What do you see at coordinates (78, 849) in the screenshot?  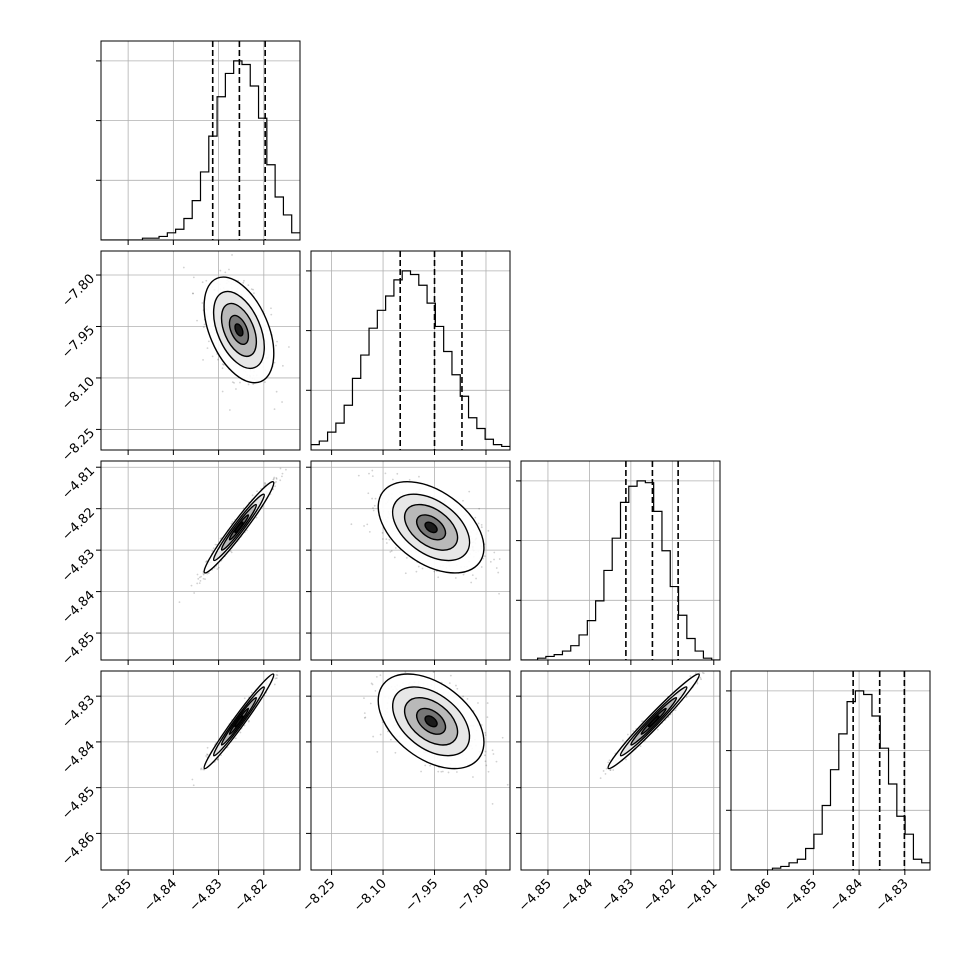 I see `y-tick-label: −4.86` at bounding box center [78, 849].